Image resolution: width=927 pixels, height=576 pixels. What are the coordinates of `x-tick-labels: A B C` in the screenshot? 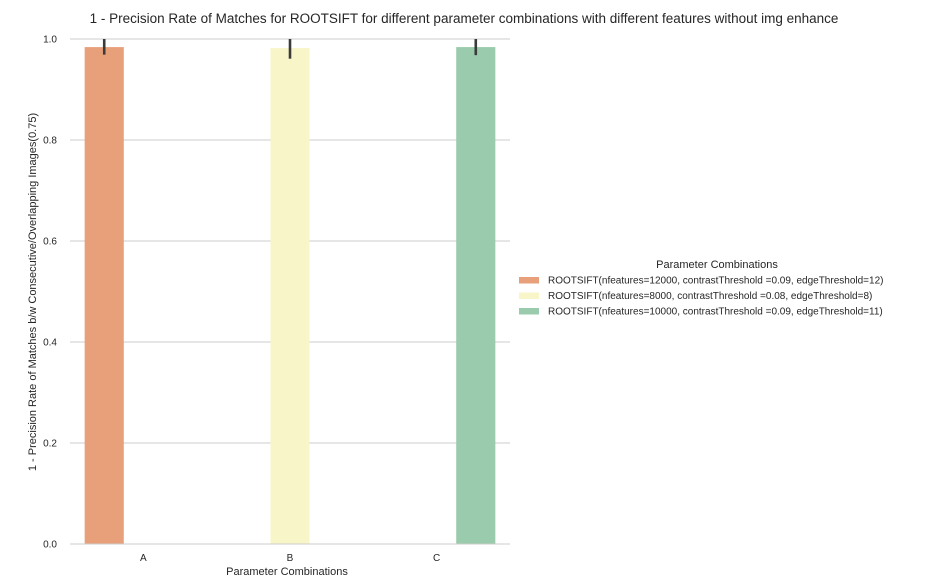 It's located at (290, 558).